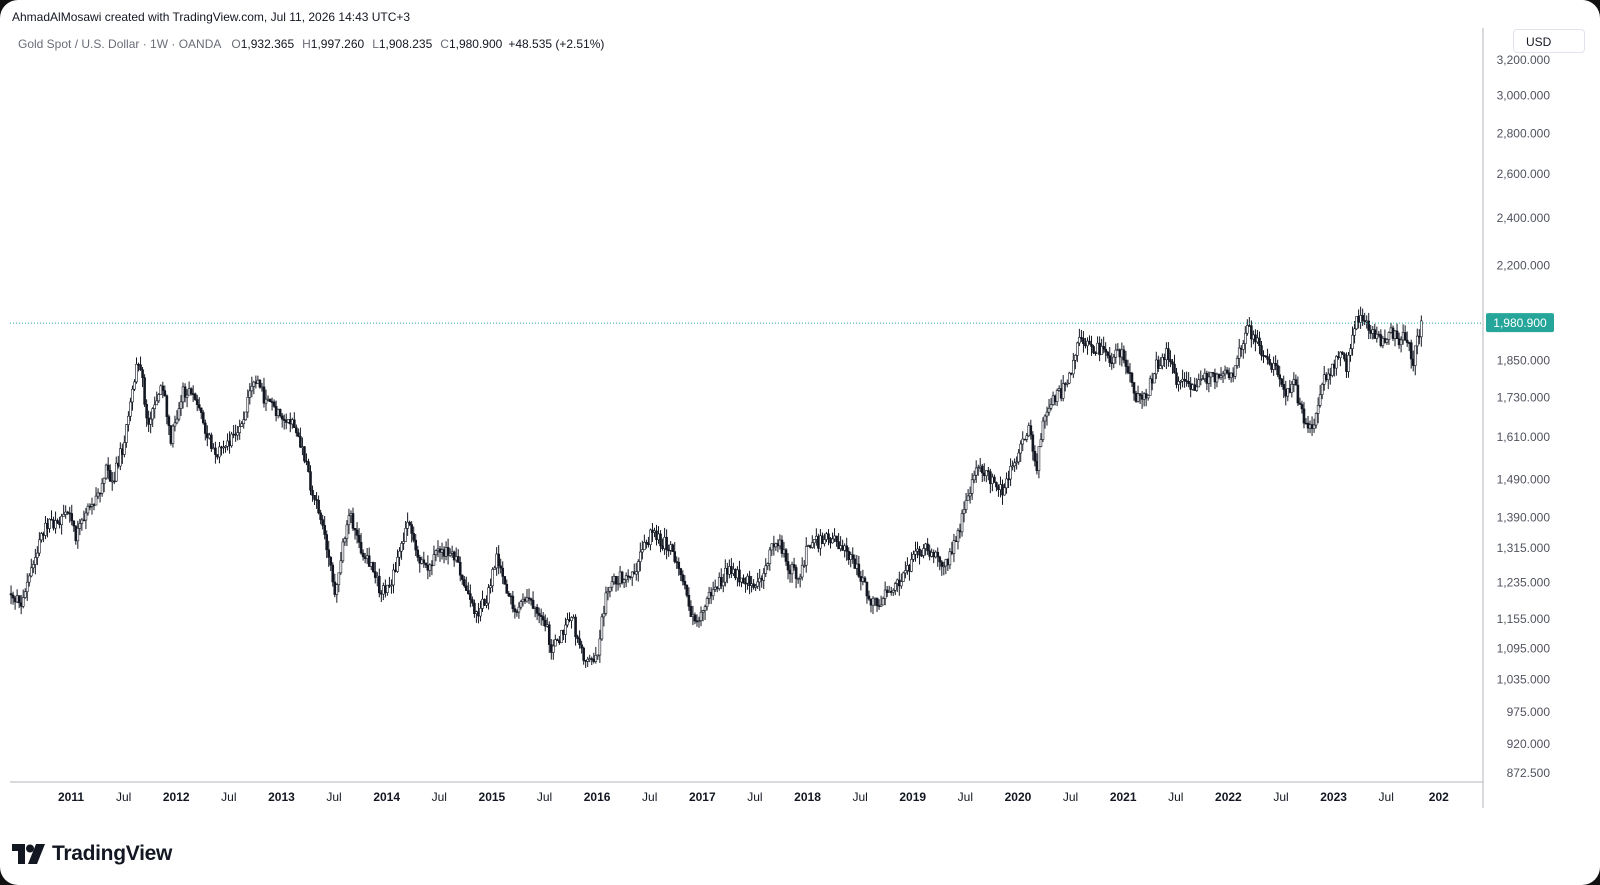 The height and width of the screenshot is (885, 1600). Describe the element at coordinates (92, 854) in the screenshot. I see `tradingview-logo: TradingView` at that location.